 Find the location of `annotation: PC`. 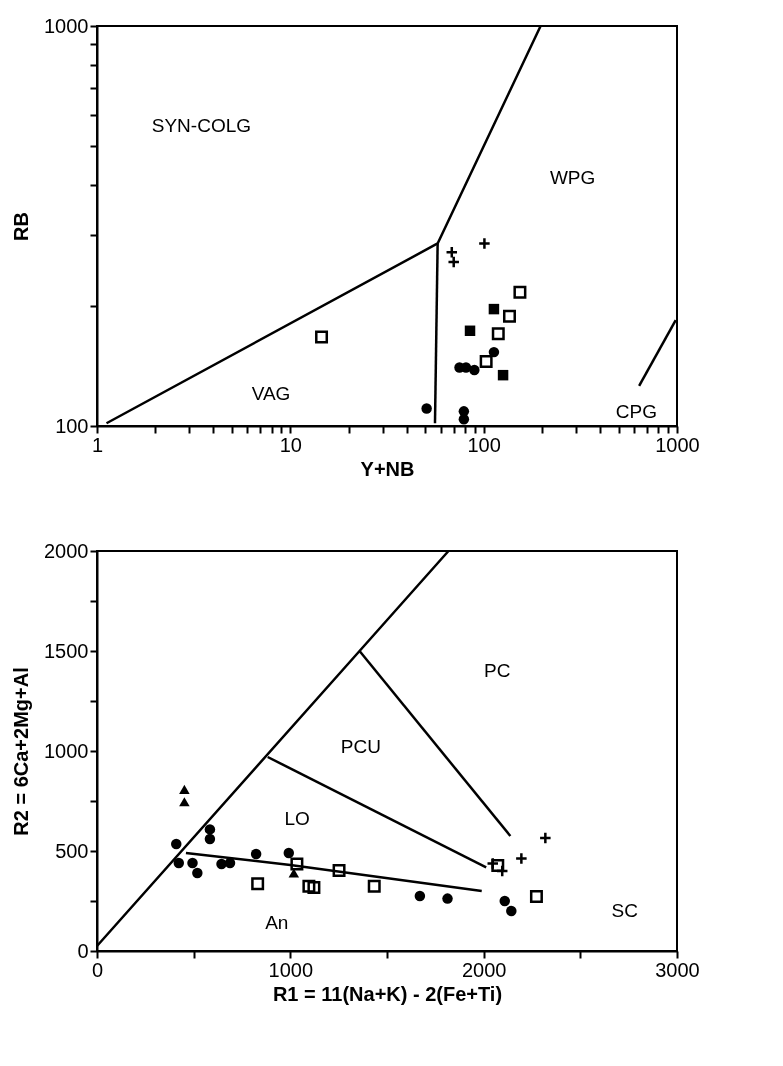

annotation: PC is located at coordinates (497, 670).